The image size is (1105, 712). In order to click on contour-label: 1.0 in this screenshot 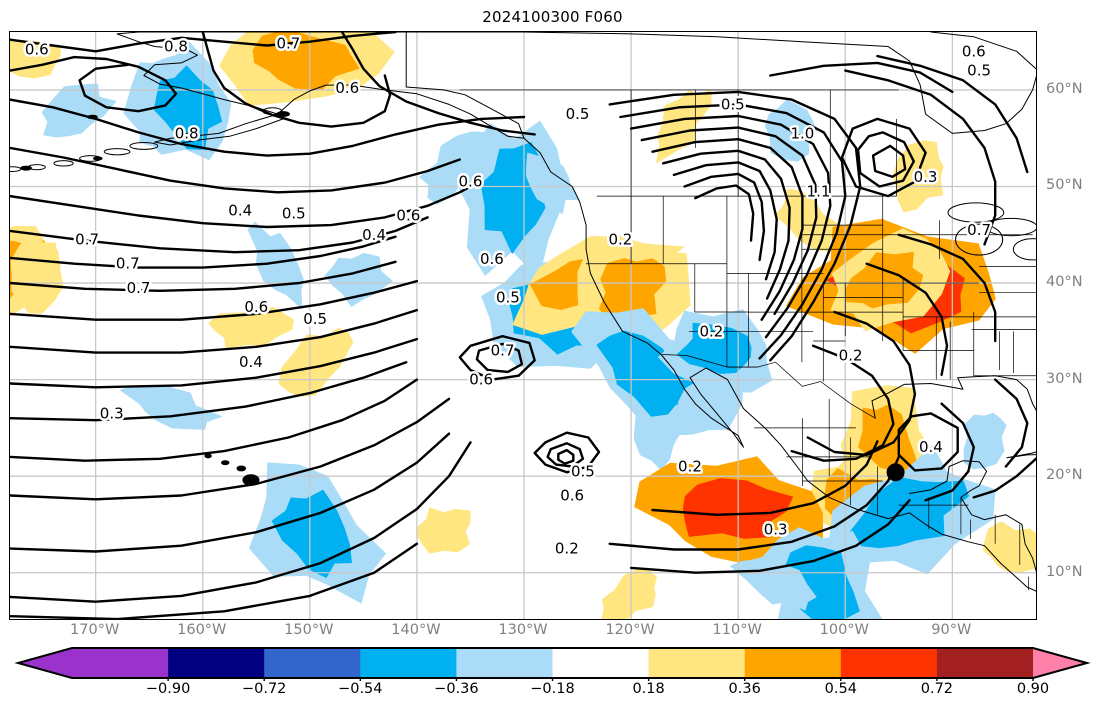, I will do `click(802, 133)`.